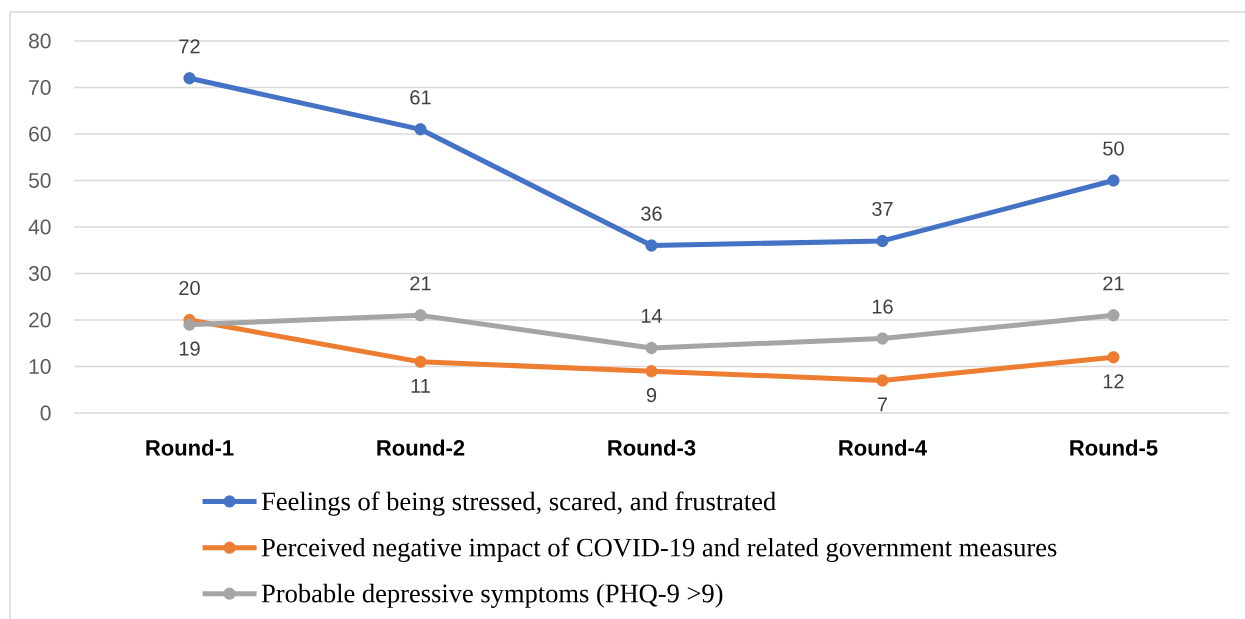  What do you see at coordinates (45, 413) in the screenshot?
I see `y-tick-label: 0` at bounding box center [45, 413].